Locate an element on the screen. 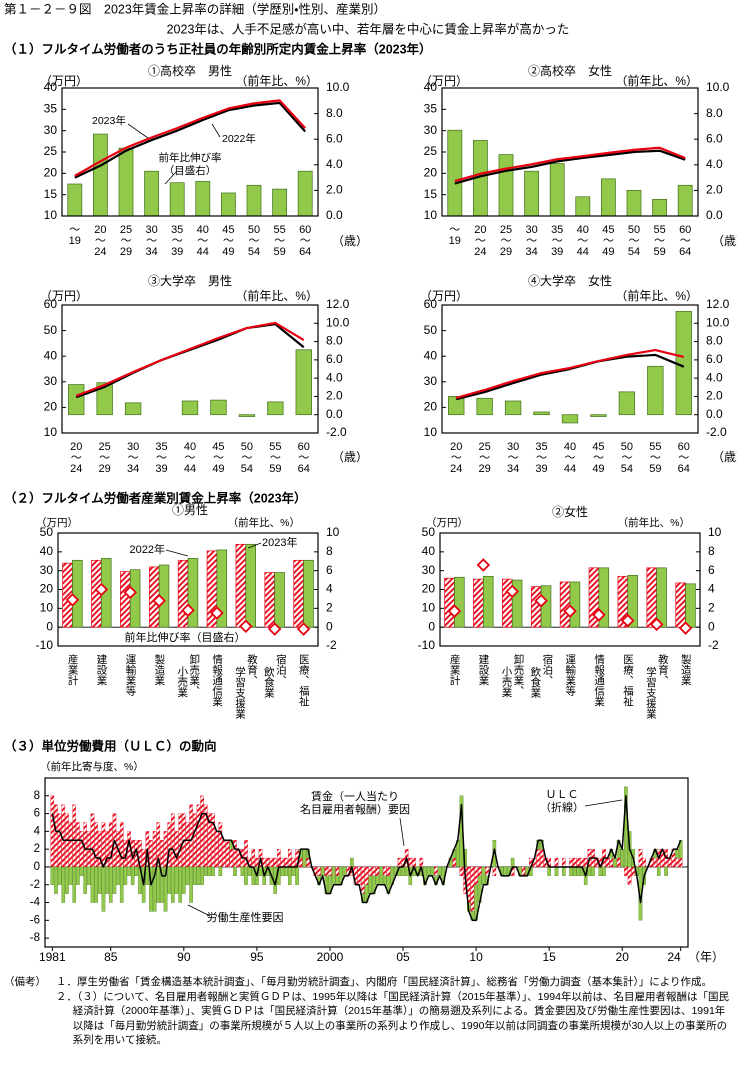 This screenshot has width=737, height=1069. y2-tick-label: 0 is located at coordinates (329, 626).